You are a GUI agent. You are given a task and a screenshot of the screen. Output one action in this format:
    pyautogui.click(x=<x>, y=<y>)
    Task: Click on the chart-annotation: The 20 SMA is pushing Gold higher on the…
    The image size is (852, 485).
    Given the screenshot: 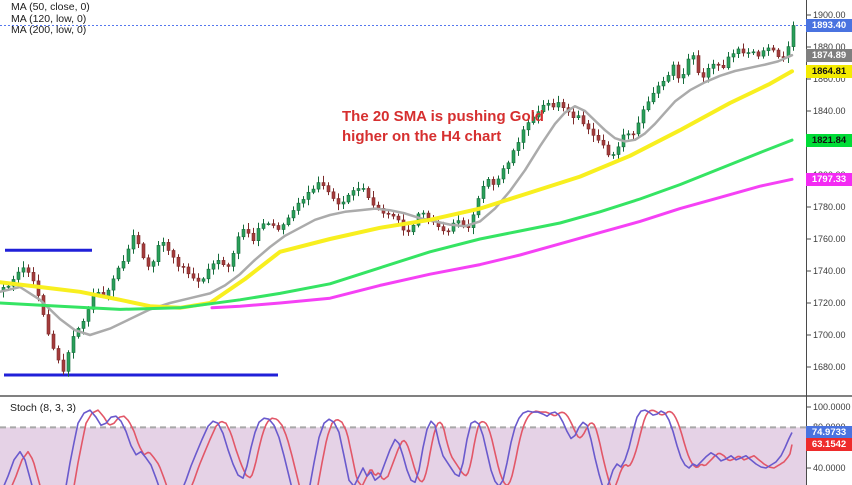 What is the action you would take?
    pyautogui.click(x=443, y=127)
    